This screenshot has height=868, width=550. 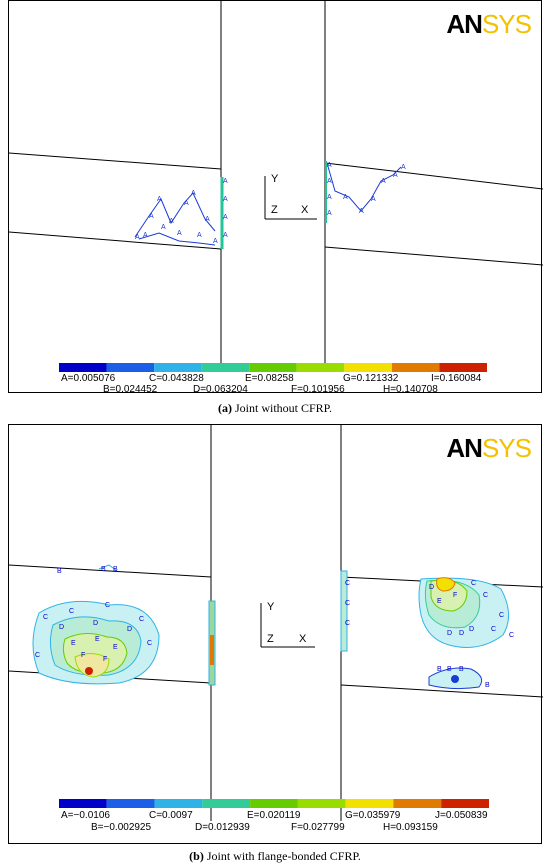 I want to click on right-contour-region, so click(x=463, y=633).